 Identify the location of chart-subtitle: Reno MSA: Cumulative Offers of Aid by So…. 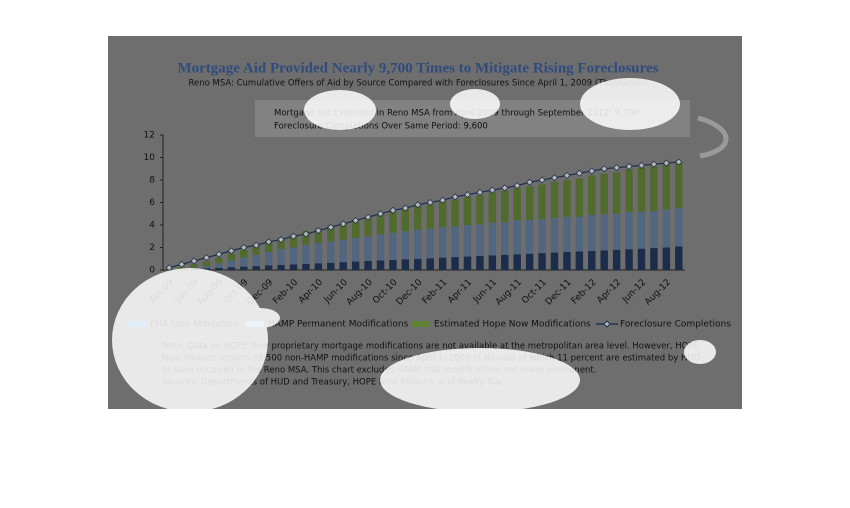
(417, 84).